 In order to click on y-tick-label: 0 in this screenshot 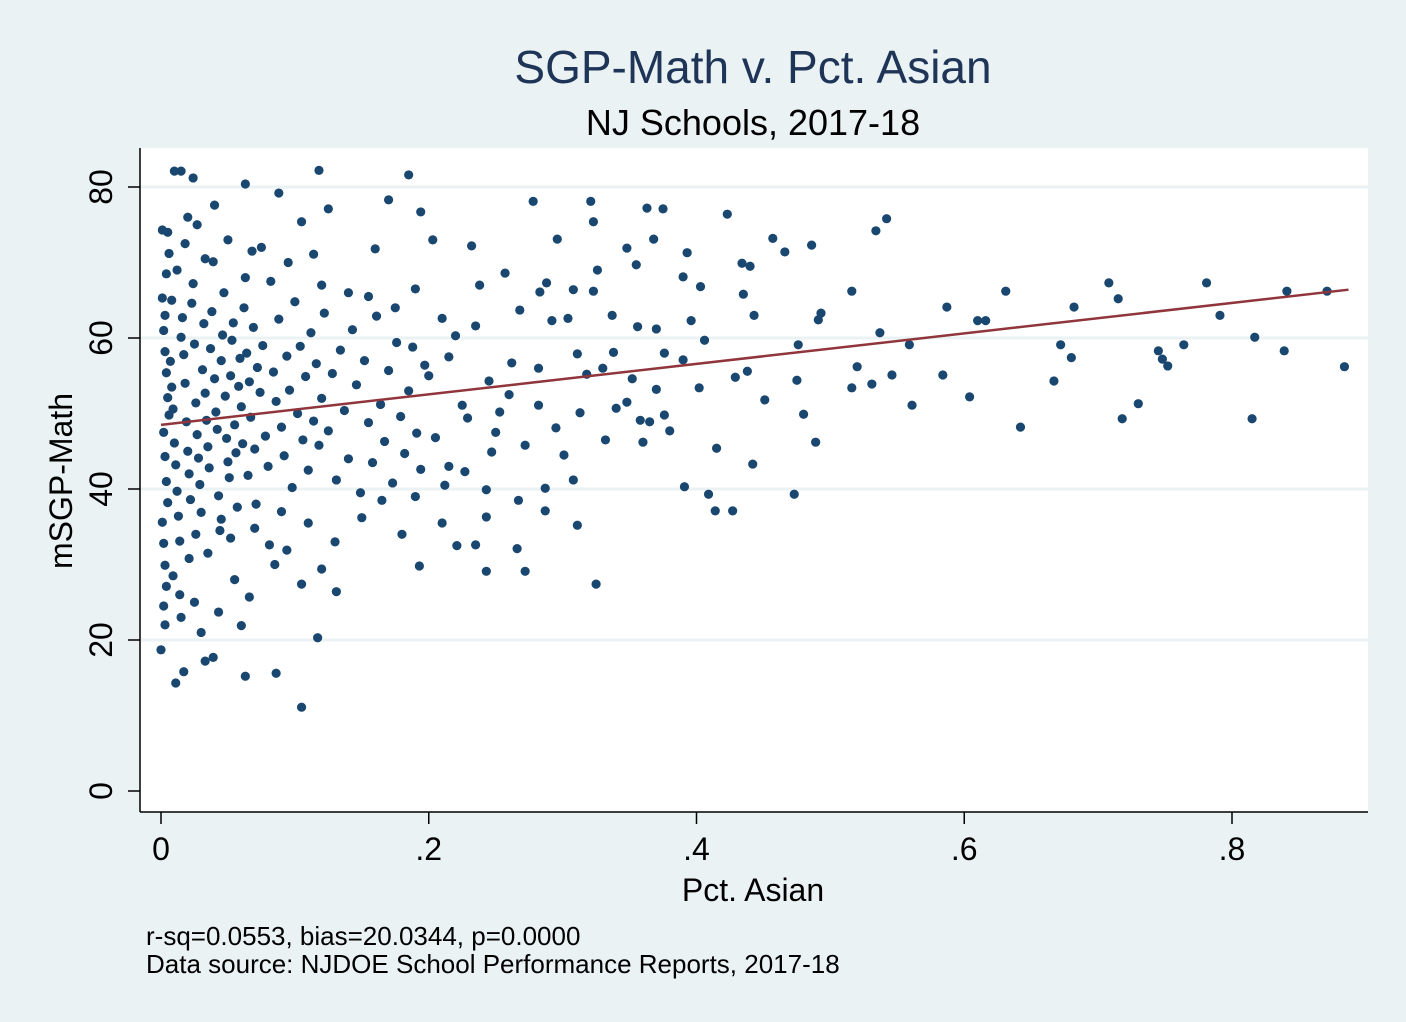, I will do `click(101, 791)`.